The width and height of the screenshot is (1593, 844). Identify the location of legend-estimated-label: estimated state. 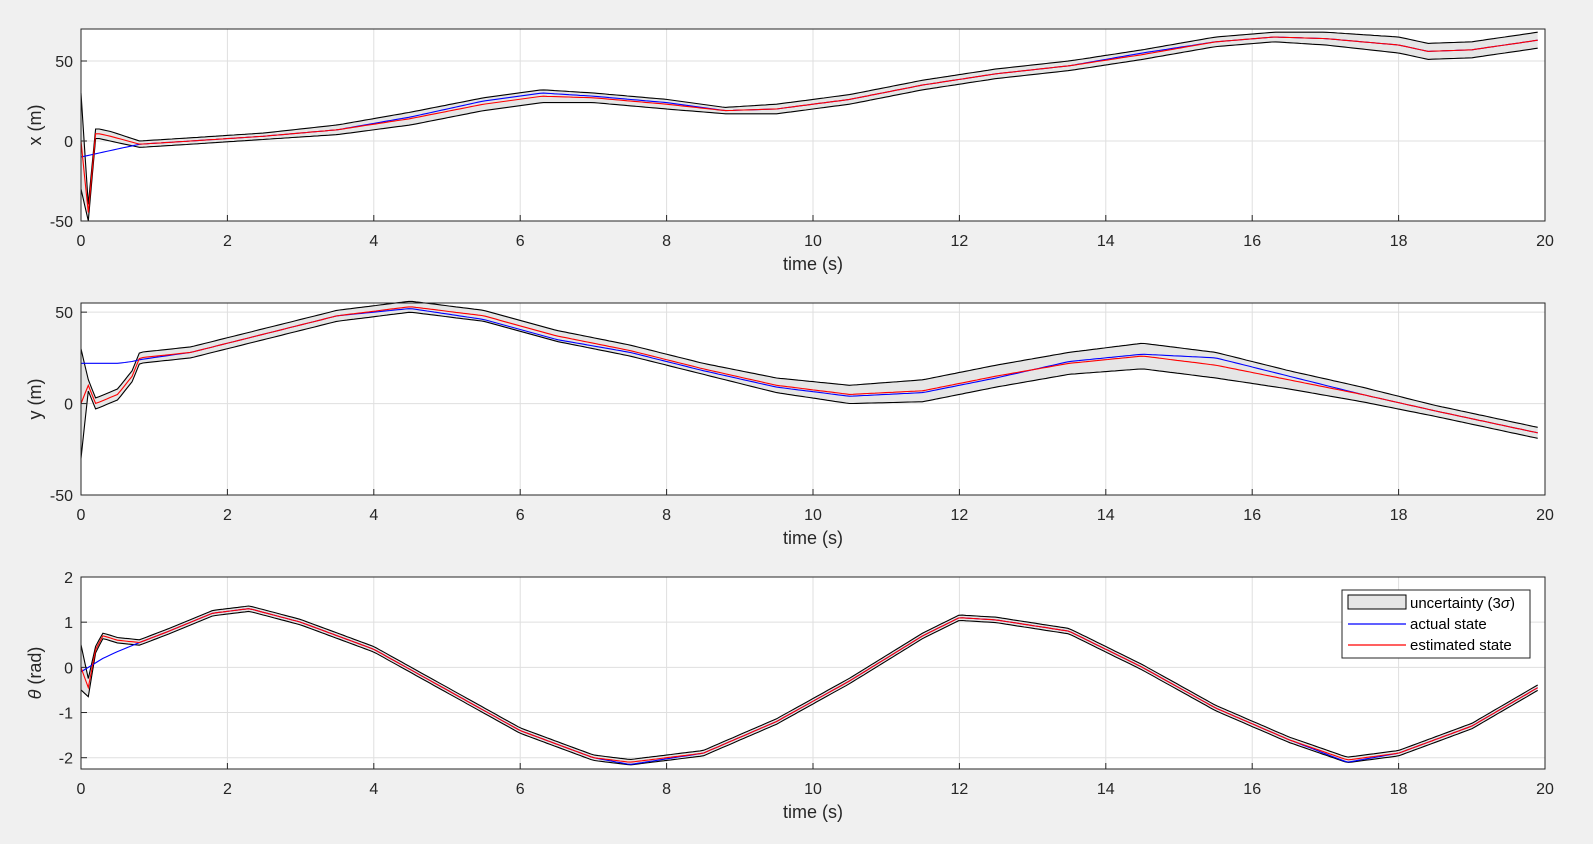
(1461, 645).